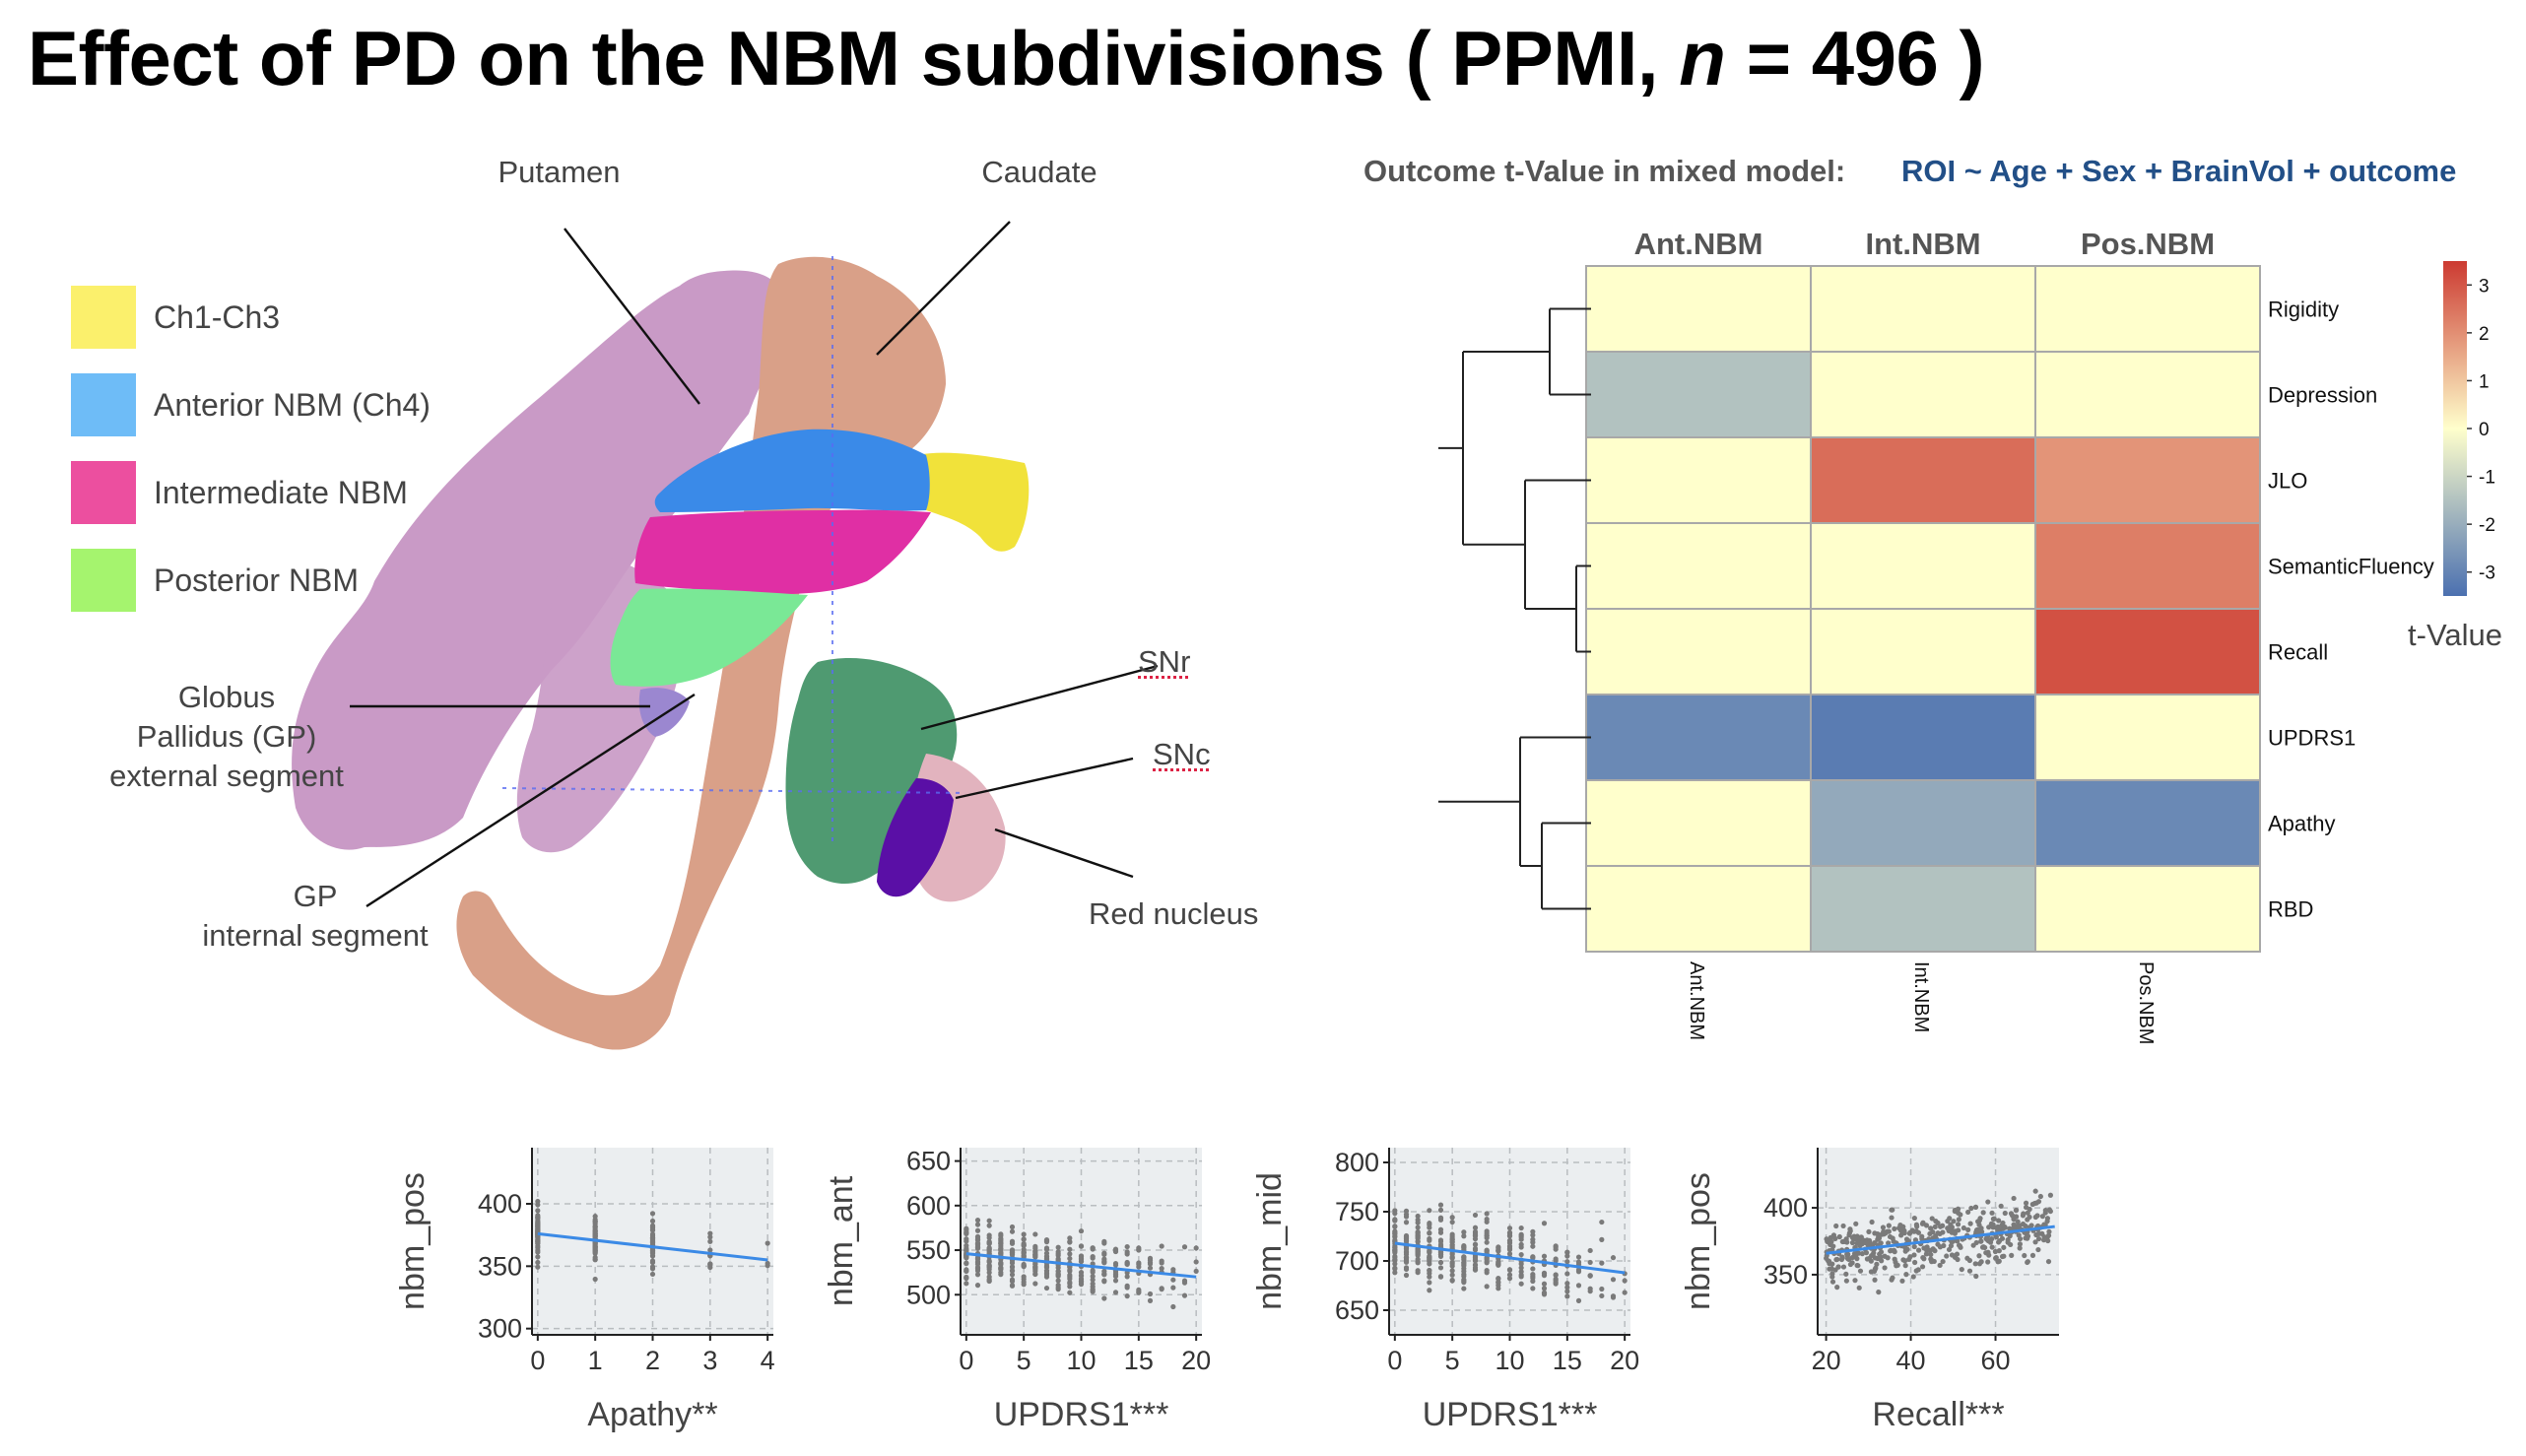 The image size is (2526, 1456). Describe the element at coordinates (292, 405) in the screenshot. I see `legend-label: Anterior NBM (Ch4)` at that location.